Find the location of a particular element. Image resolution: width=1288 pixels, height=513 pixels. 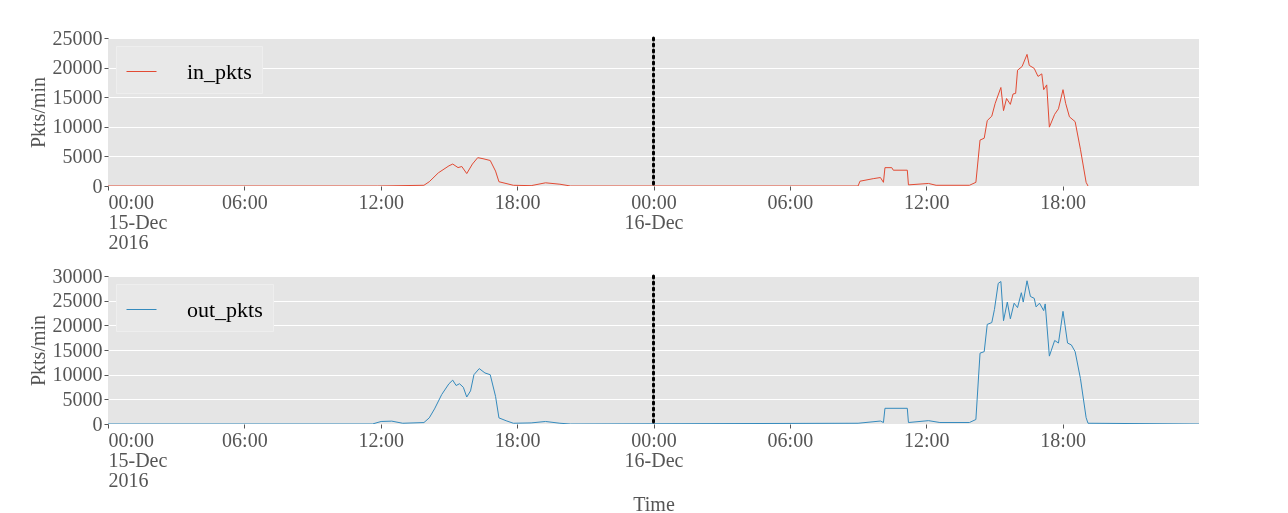

legend-label: out_pkts is located at coordinates (225, 309).